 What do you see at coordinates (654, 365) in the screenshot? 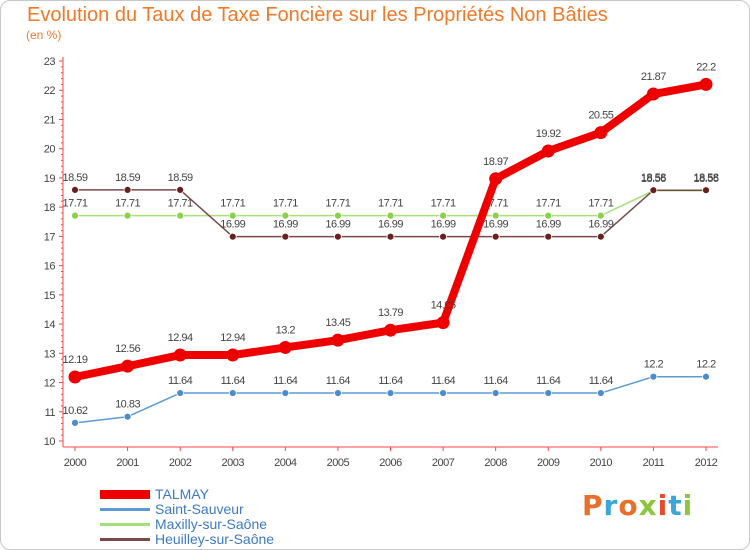
I see `data-label-saint-sauveur: 12.2` at bounding box center [654, 365].